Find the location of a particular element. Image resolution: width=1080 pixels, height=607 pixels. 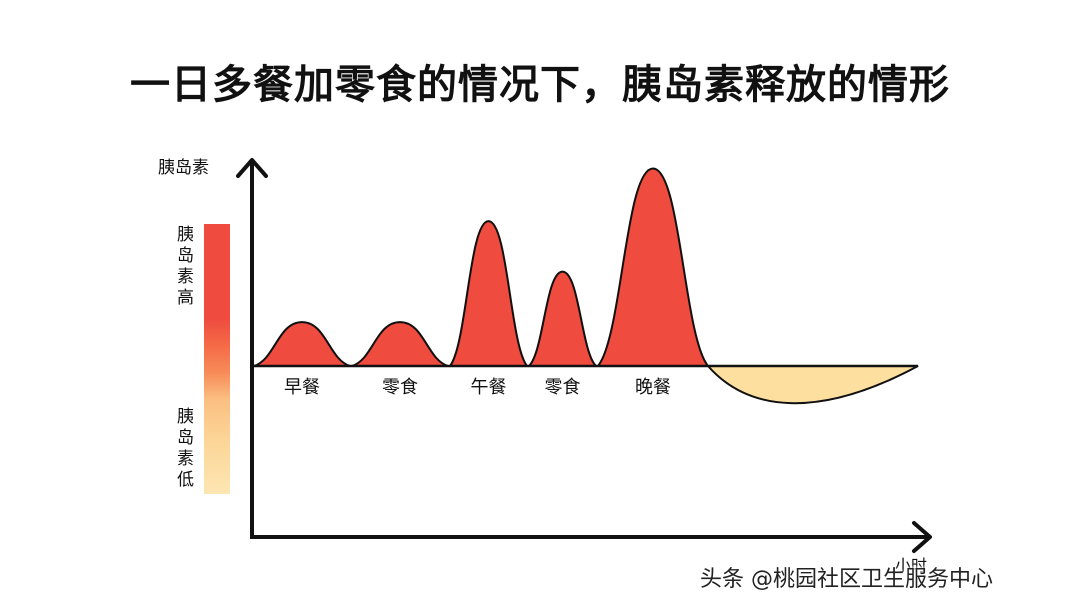

y-axis-arrowhead is located at coordinates (252, 168).